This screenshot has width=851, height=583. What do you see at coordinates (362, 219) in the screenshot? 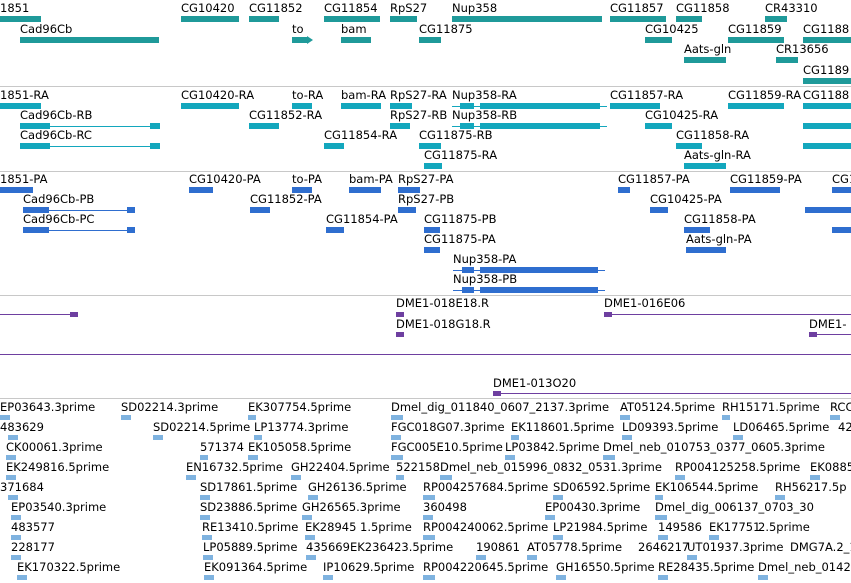
I see `protein-label: CG11854-PA` at bounding box center [362, 219].